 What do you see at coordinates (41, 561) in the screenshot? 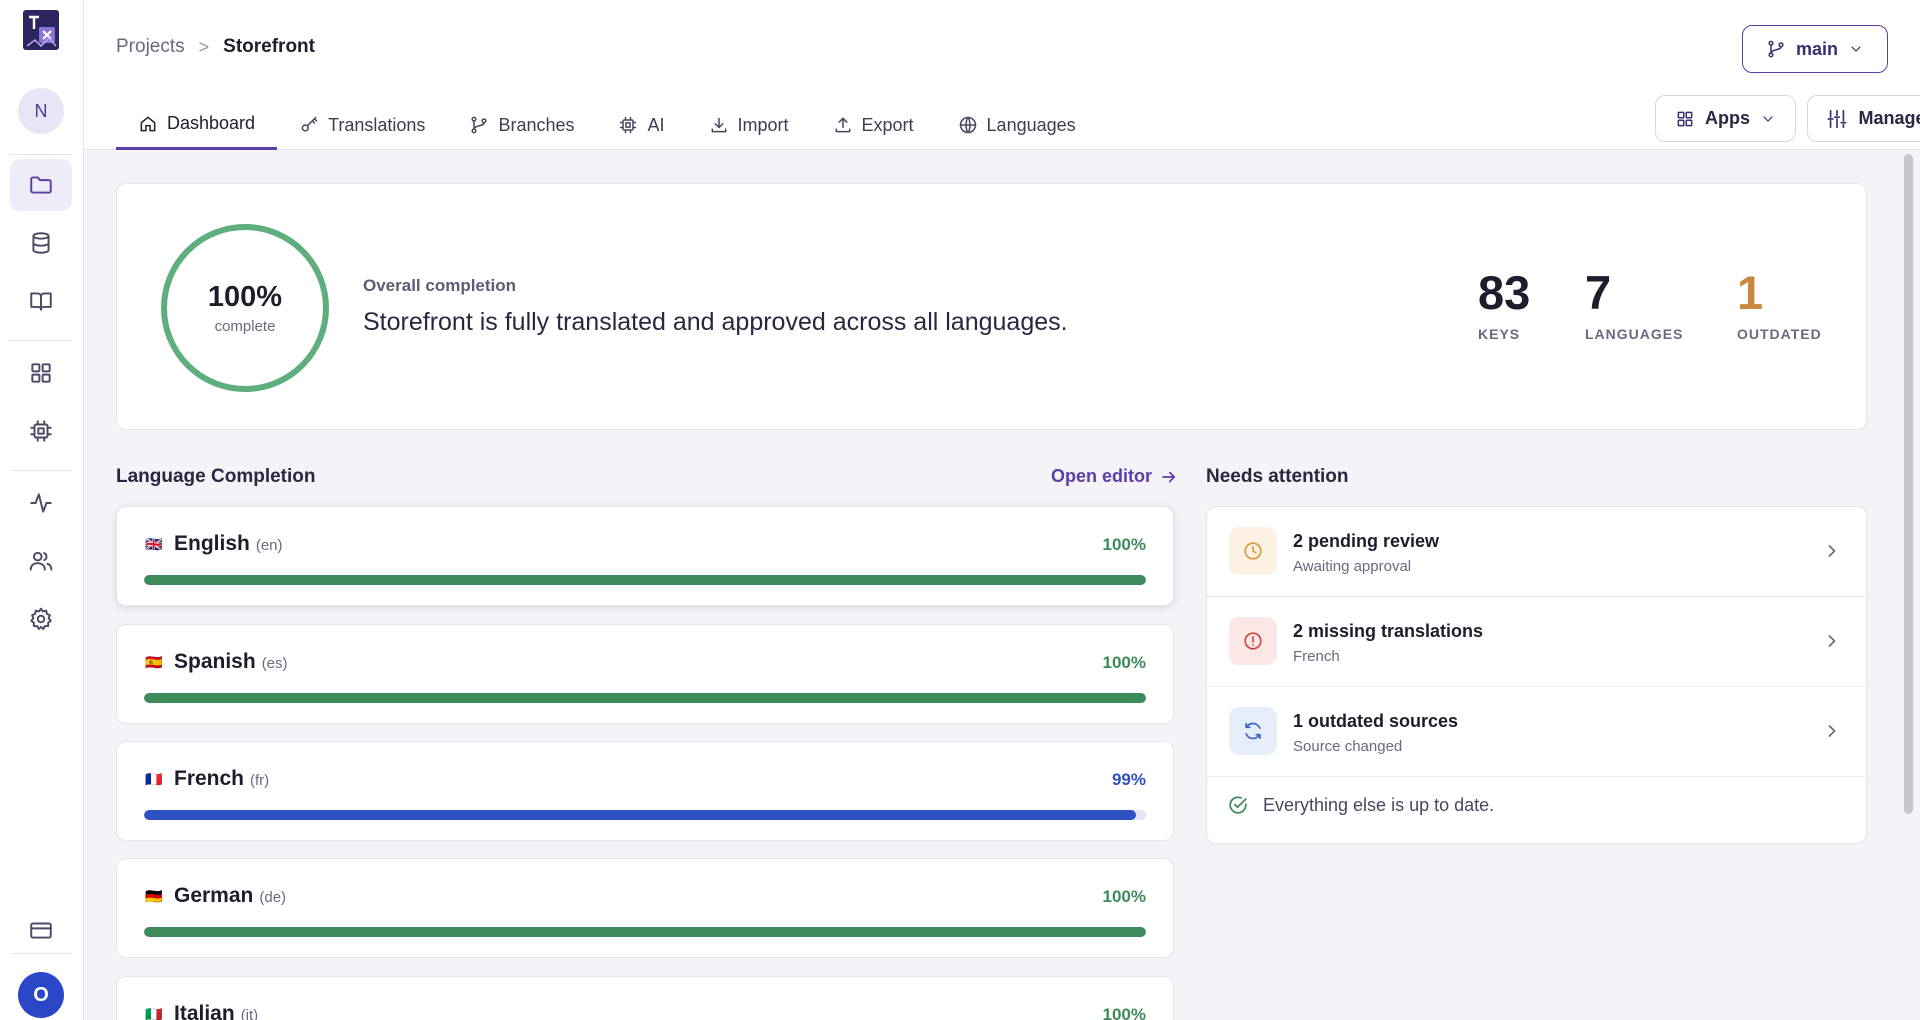
I see `rail-item-members` at bounding box center [41, 561].